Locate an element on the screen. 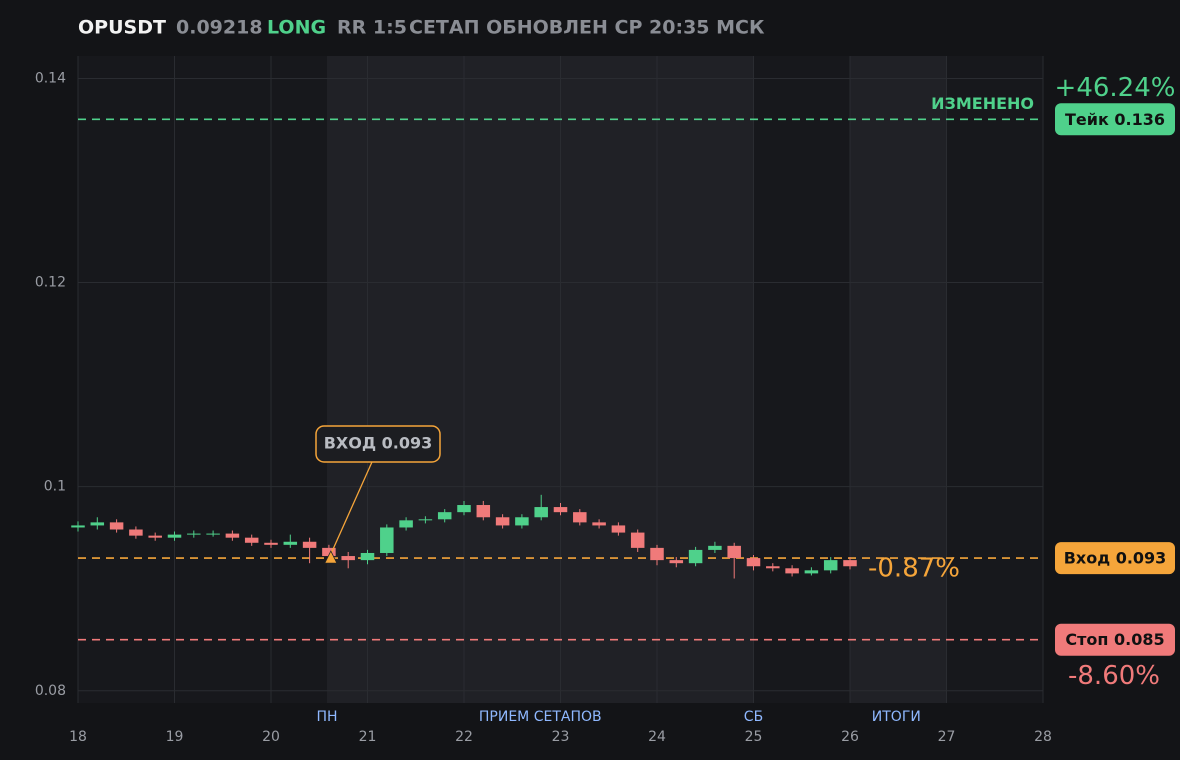 Image resolution: width=1180 pixels, height=760 pixels. x-tick-label: 20 is located at coordinates (271, 737).